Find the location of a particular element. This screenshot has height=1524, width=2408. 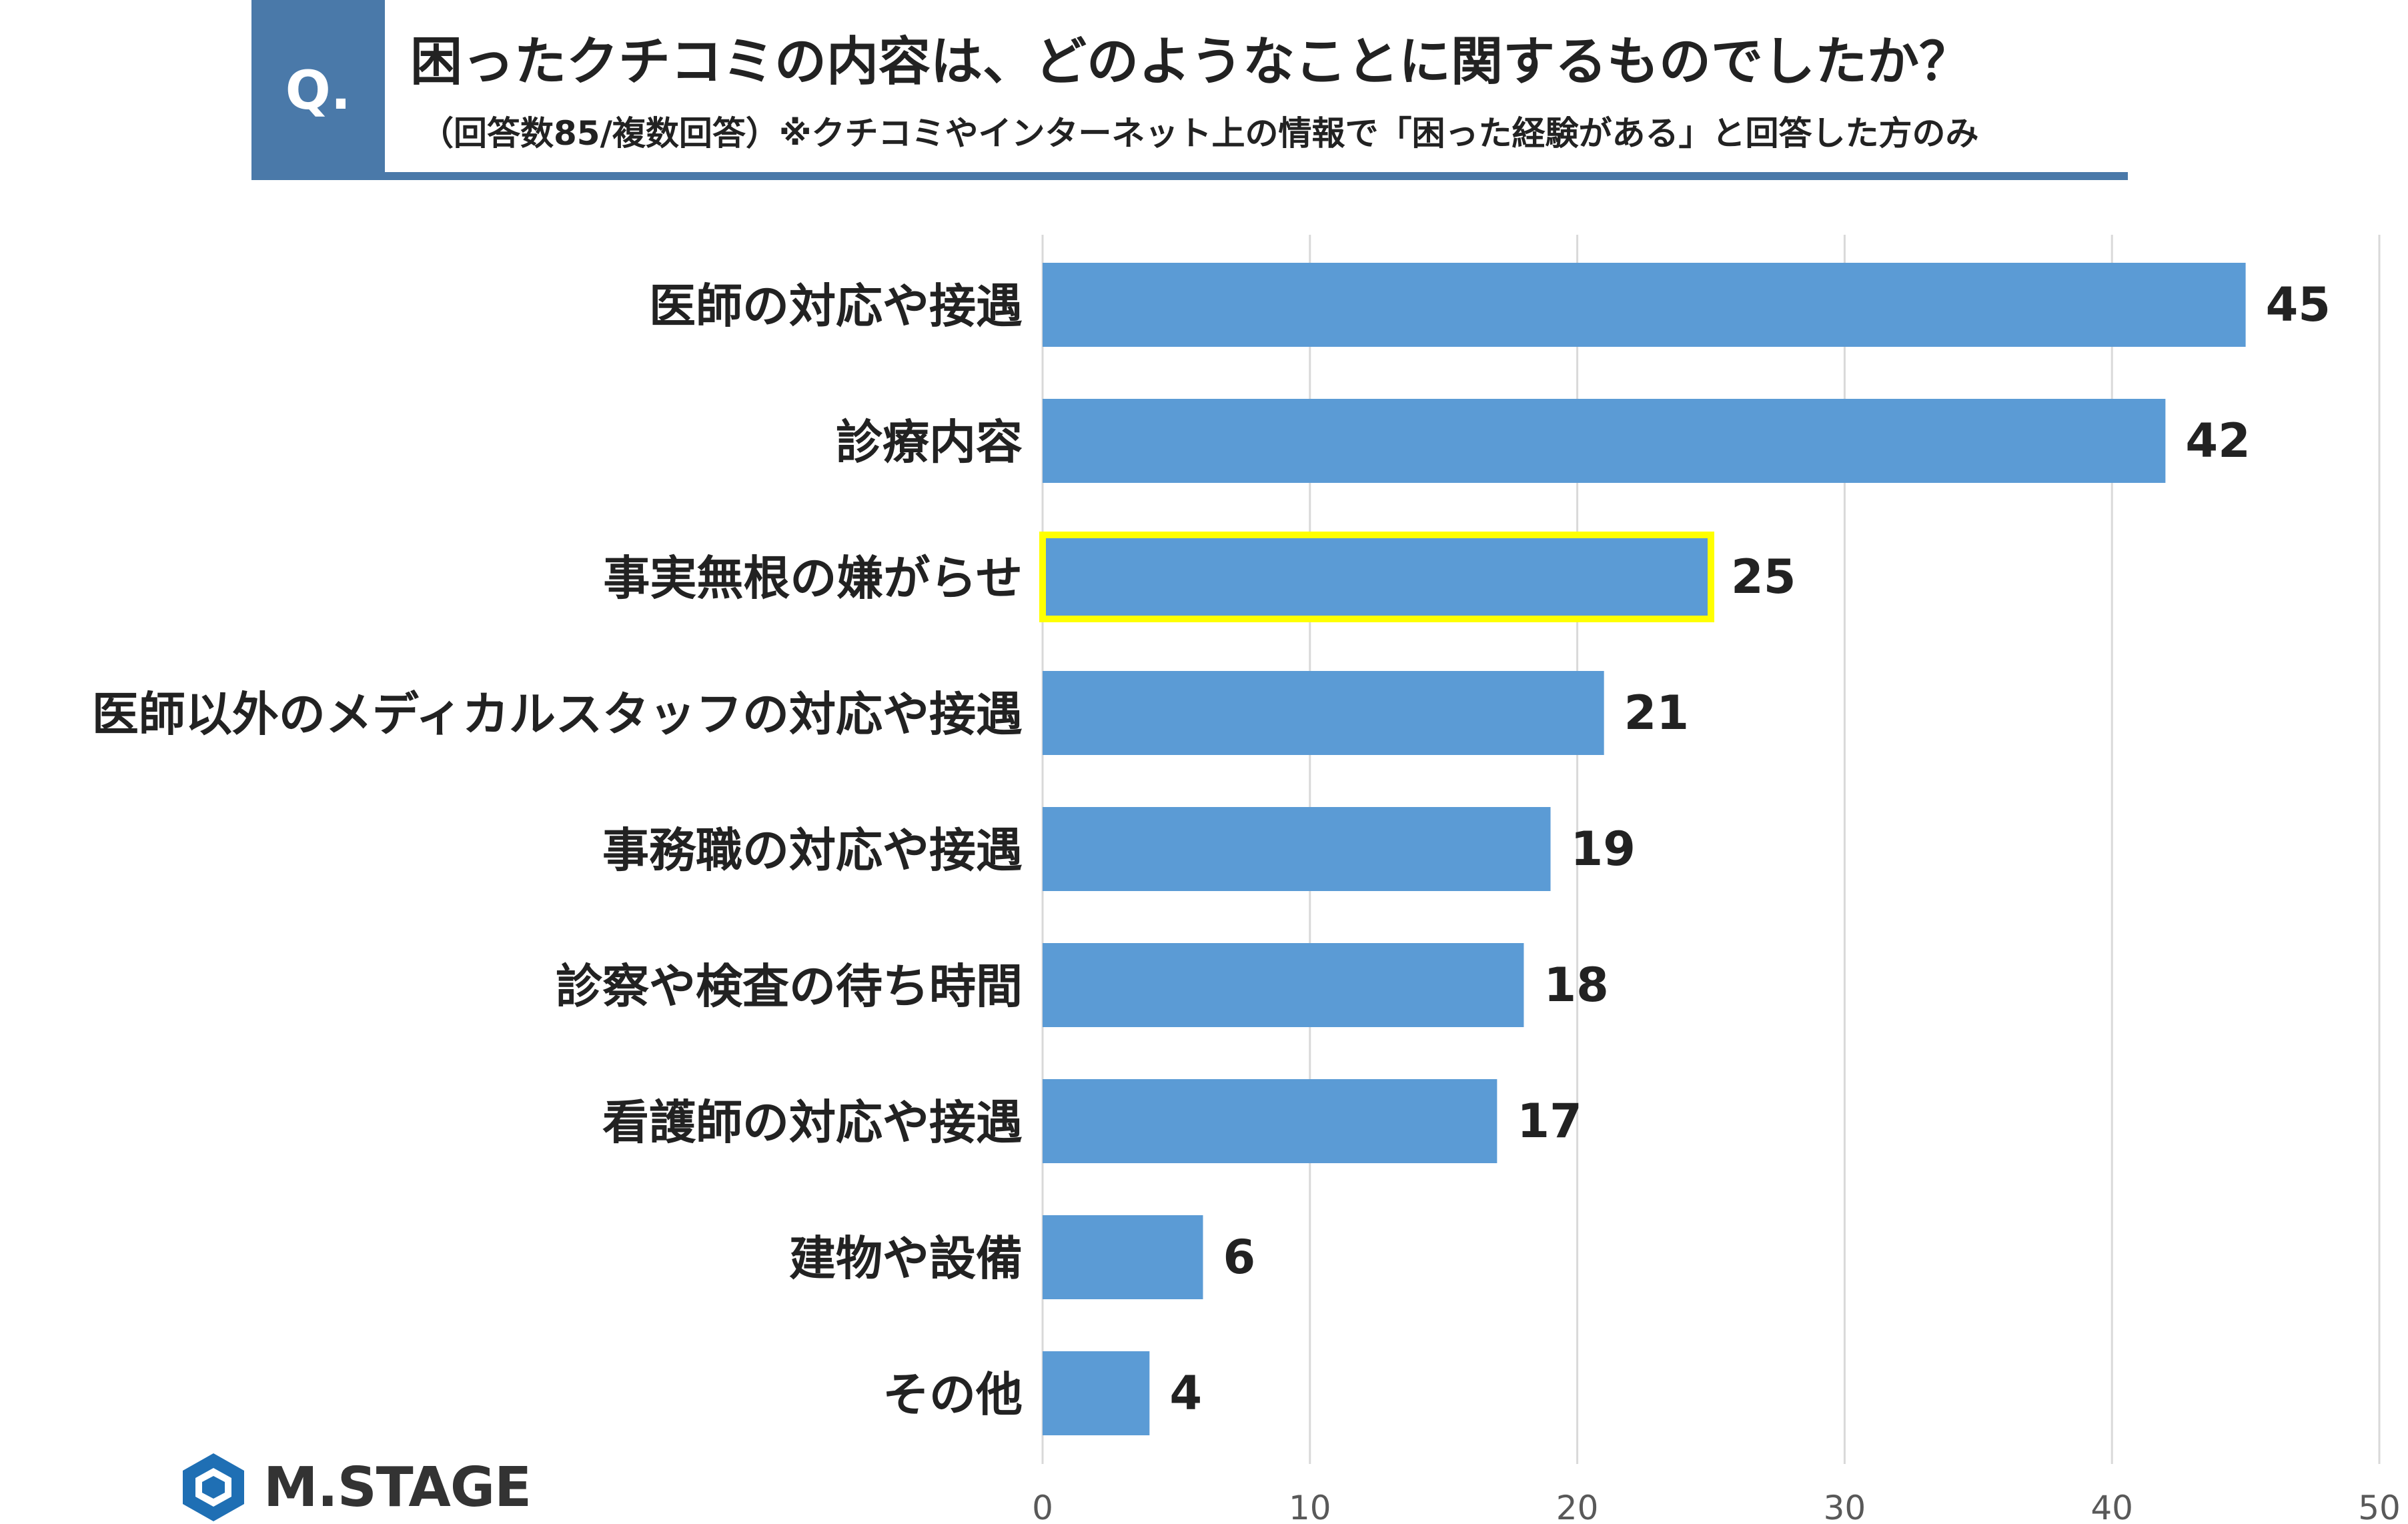

data-label: 4 is located at coordinates (1185, 1393).